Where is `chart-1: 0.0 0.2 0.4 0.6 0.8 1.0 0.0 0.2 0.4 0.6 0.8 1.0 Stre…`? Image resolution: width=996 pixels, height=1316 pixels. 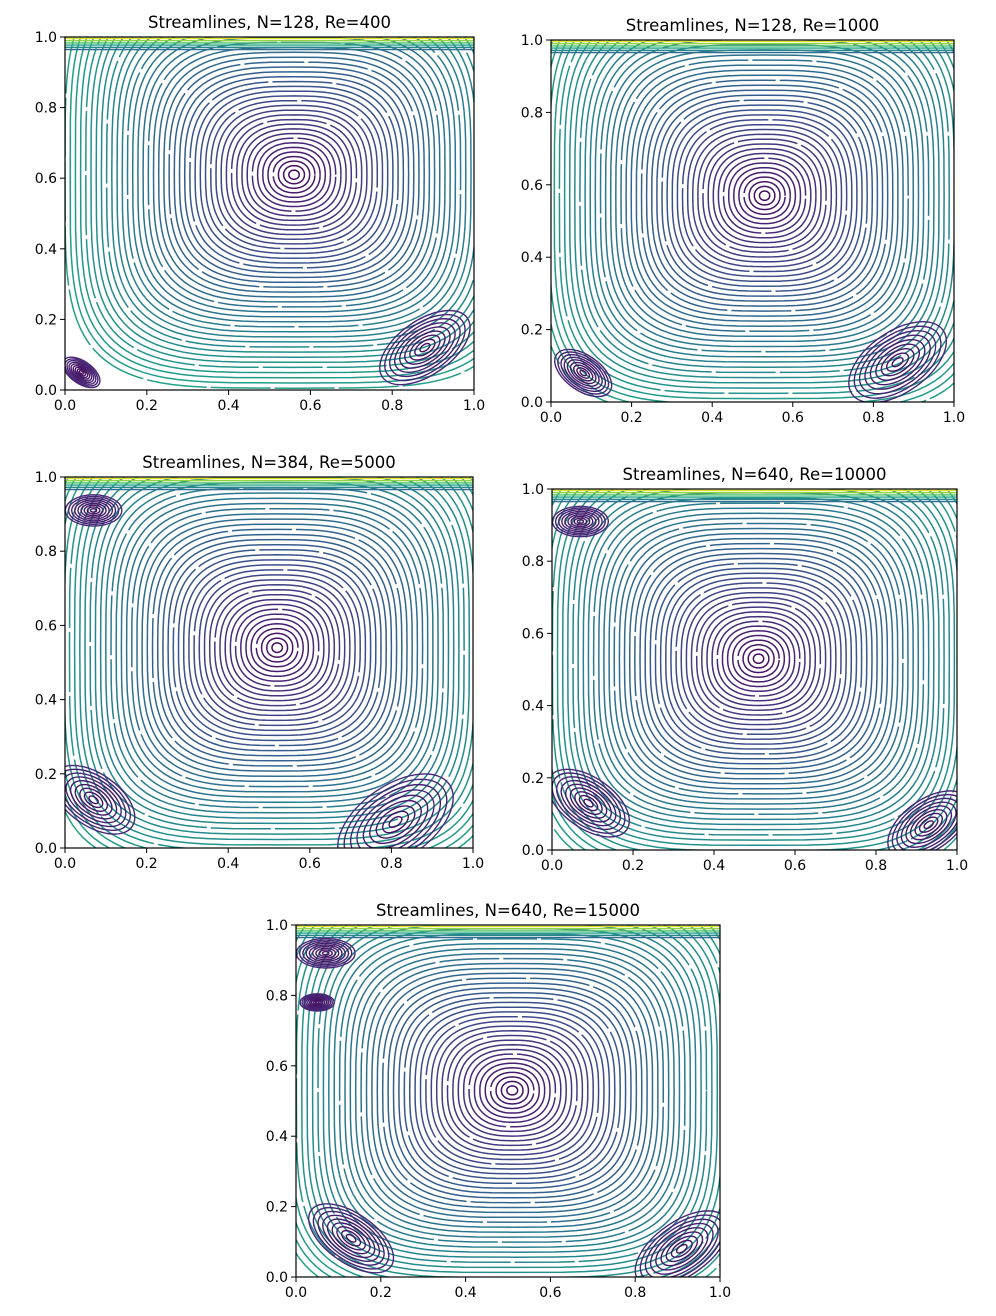 chart-1: 0.0 0.2 0.4 0.6 0.8 1.0 0.0 0.2 0.4 0.6 0.8 1.0 Stre… is located at coordinates (260, 213).